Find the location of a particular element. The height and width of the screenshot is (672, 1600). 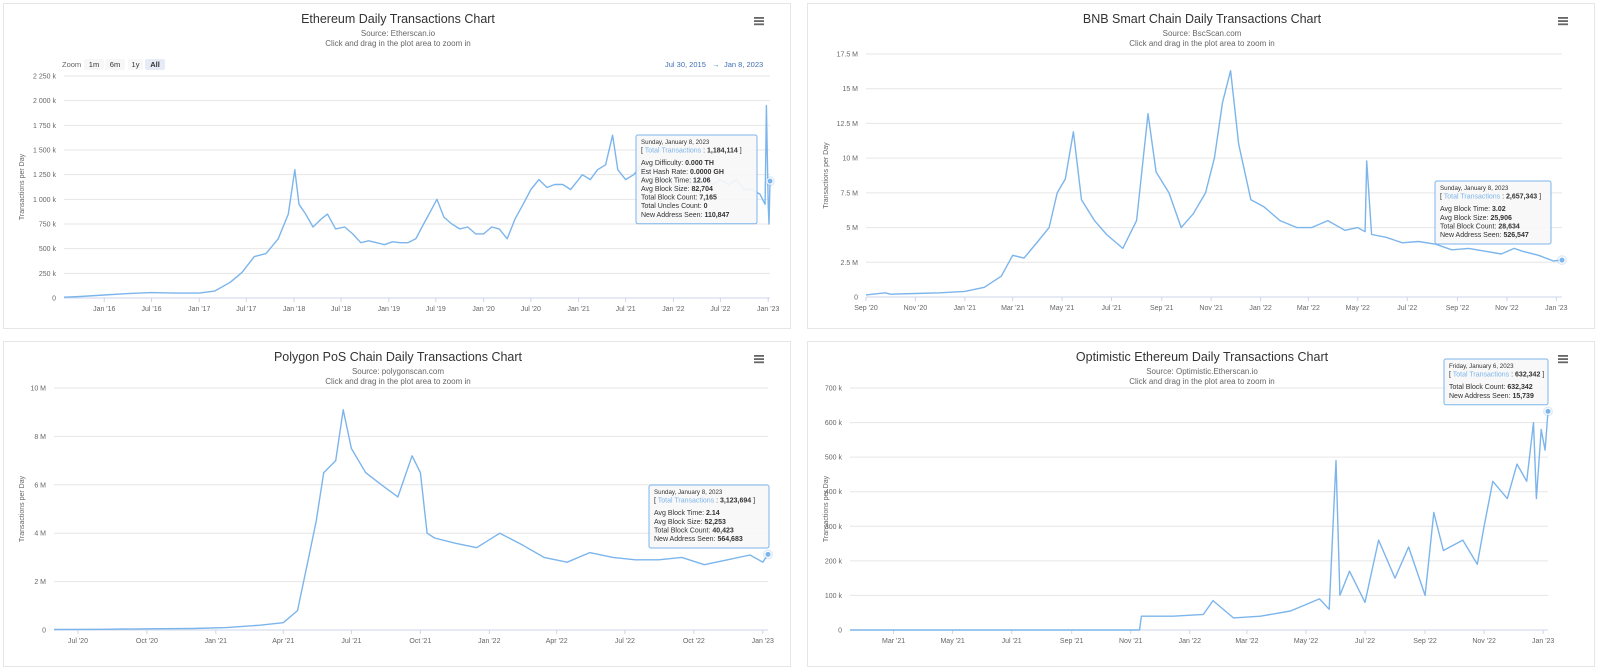

tooltip-row-label: Avg Block Time: is located at coordinates (680, 513).